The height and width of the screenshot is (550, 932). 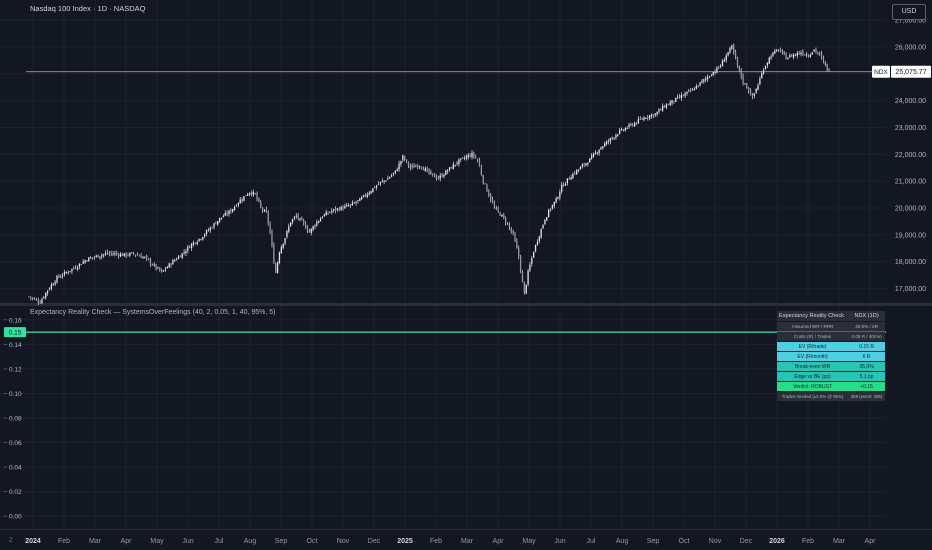 What do you see at coordinates (813, 376) in the screenshot?
I see `table-row-label: Edge vs BE (pp)` at bounding box center [813, 376].